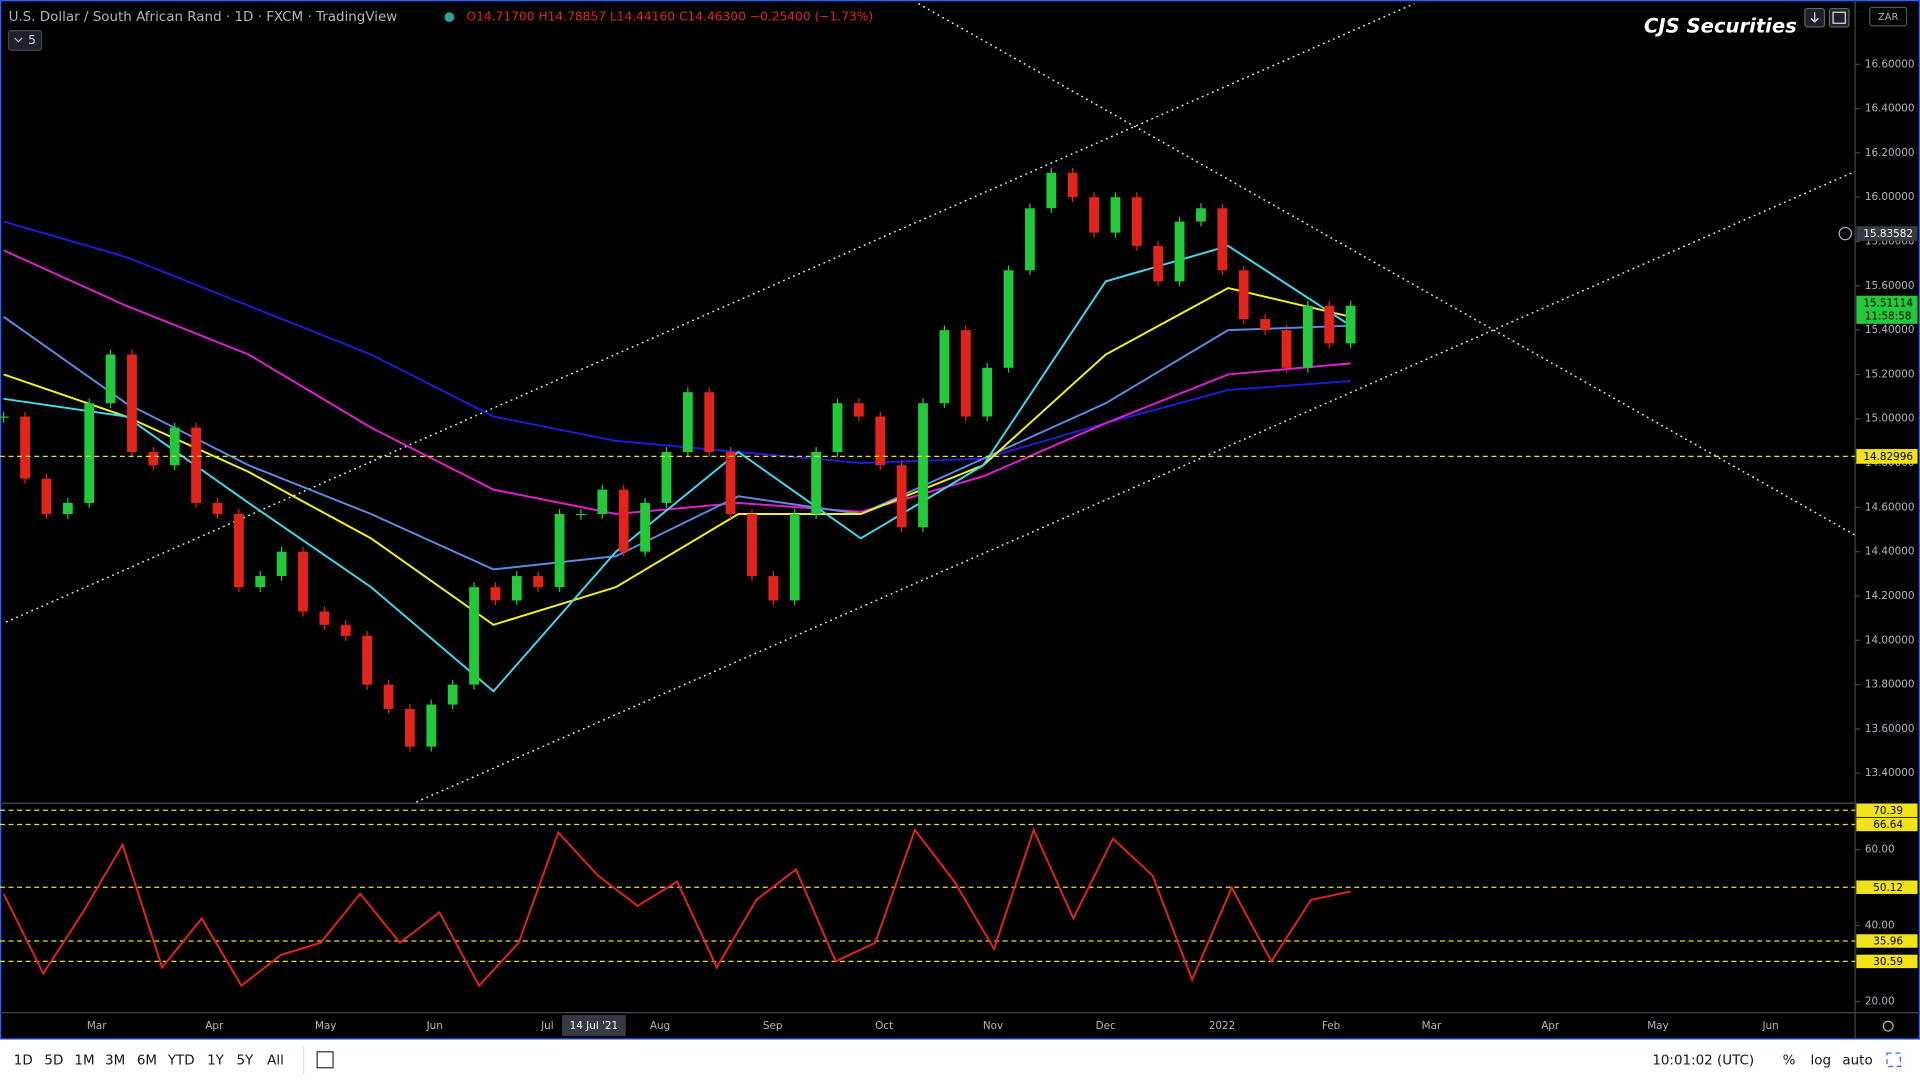 The height and width of the screenshot is (1080, 1920). What do you see at coordinates (1890, 729) in the screenshot?
I see `y-tick-label: 13.60000` at bounding box center [1890, 729].